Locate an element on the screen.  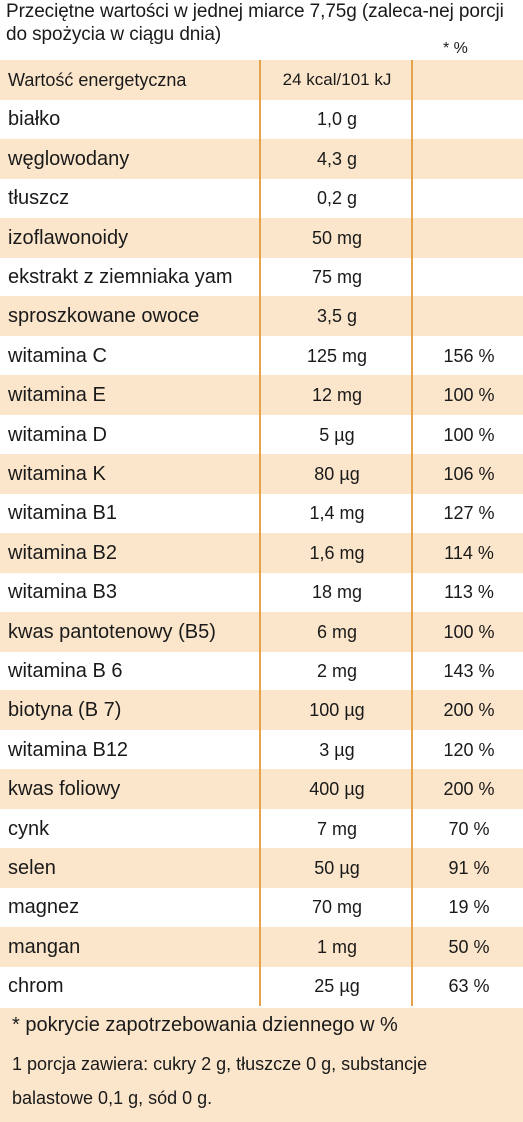
nutrient-daily-percent: 106 % is located at coordinates (469, 474).